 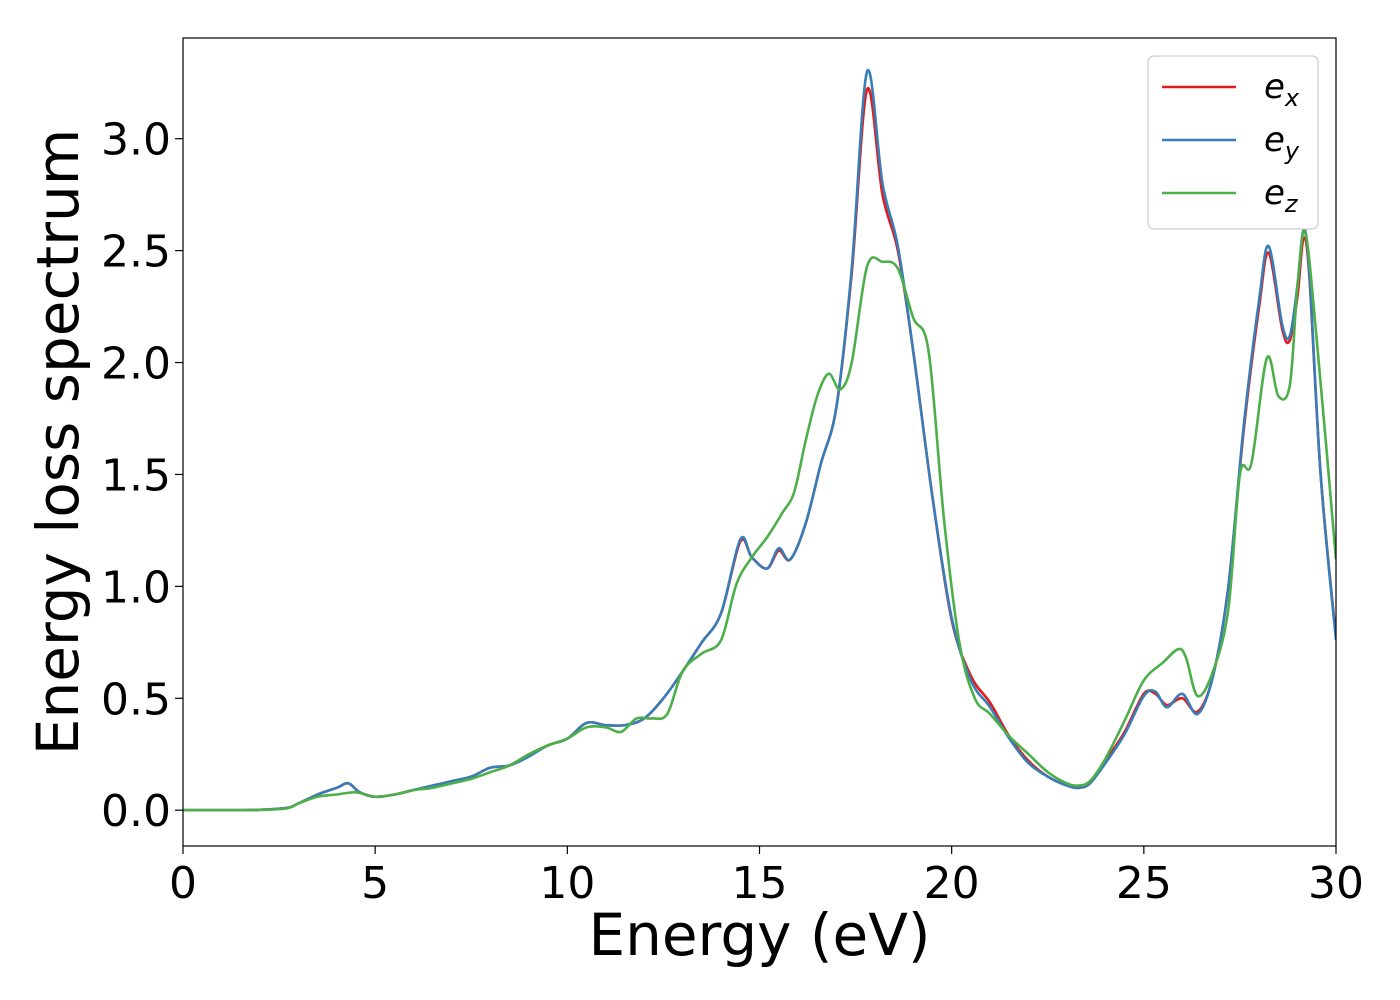 I want to click on y-tick-label: 2.0, so click(x=136, y=364).